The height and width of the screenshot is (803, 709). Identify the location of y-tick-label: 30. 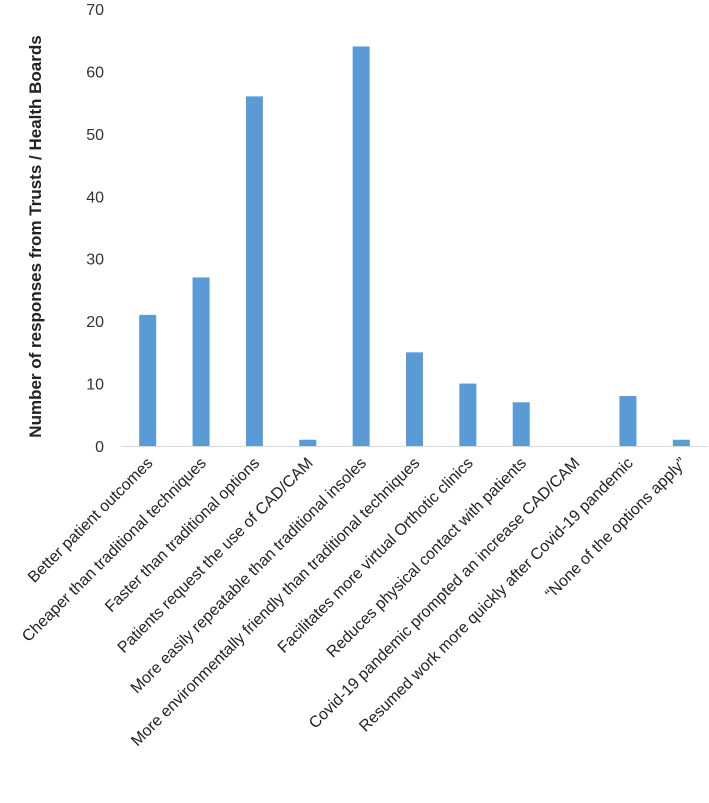
(95, 260).